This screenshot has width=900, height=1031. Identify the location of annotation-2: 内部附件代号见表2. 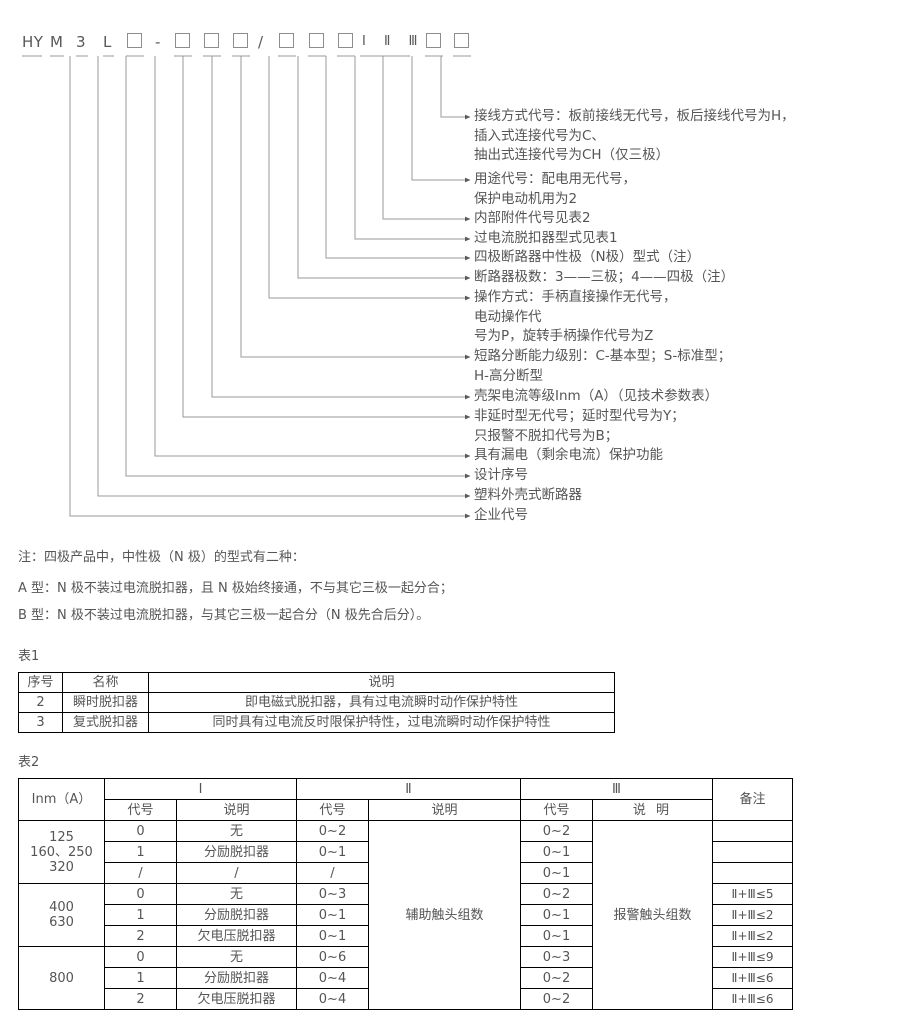
(532, 219).